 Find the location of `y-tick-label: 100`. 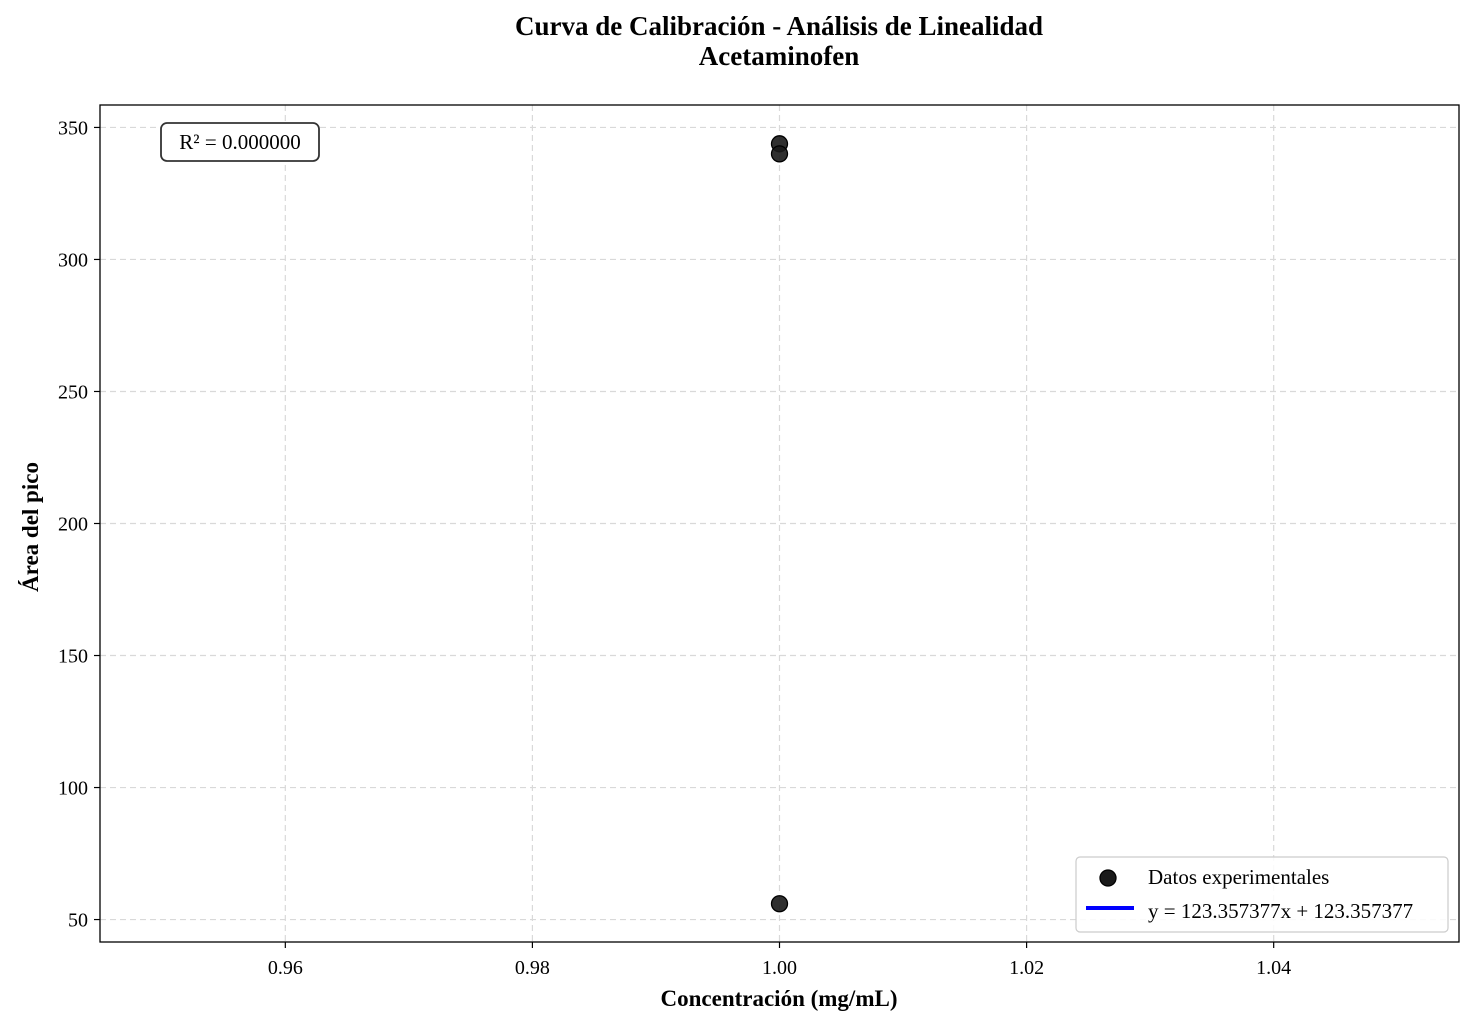

y-tick-label: 100 is located at coordinates (73, 789).